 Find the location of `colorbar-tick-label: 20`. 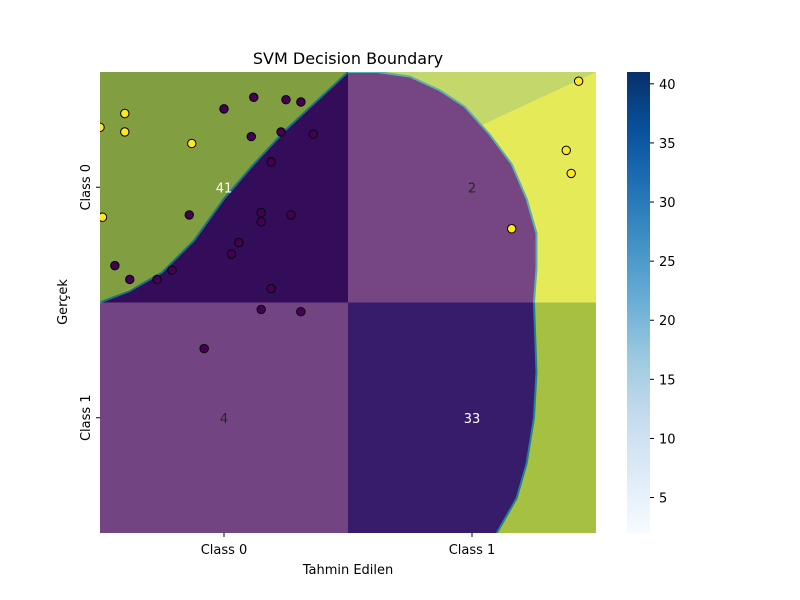

colorbar-tick-label: 20 is located at coordinates (667, 321).